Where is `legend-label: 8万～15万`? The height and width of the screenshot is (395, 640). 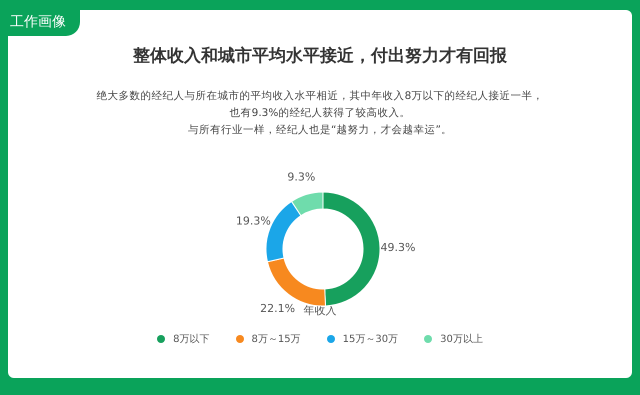
legend-label: 8万～15万 is located at coordinates (276, 339).